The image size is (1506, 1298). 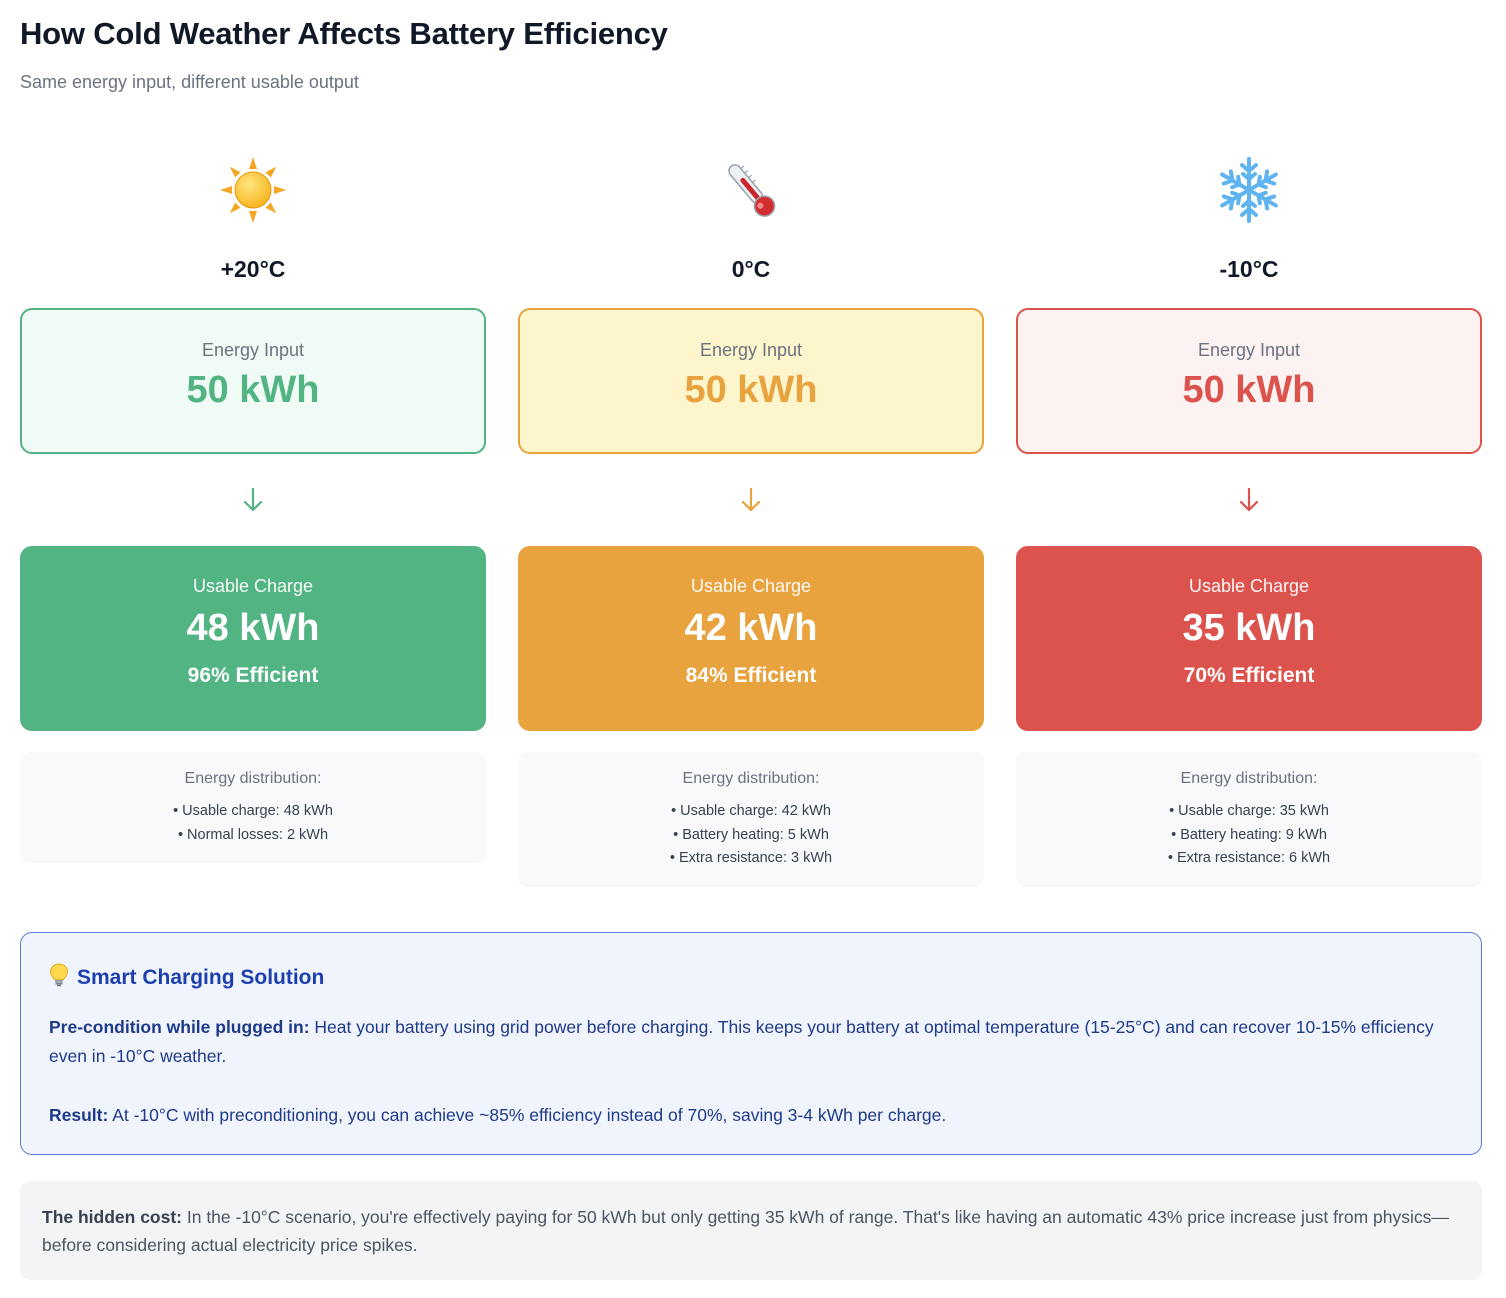 I want to click on usable-charge-card: Usable Charge 35 kWh 70% Efficient, so click(x=1249, y=638).